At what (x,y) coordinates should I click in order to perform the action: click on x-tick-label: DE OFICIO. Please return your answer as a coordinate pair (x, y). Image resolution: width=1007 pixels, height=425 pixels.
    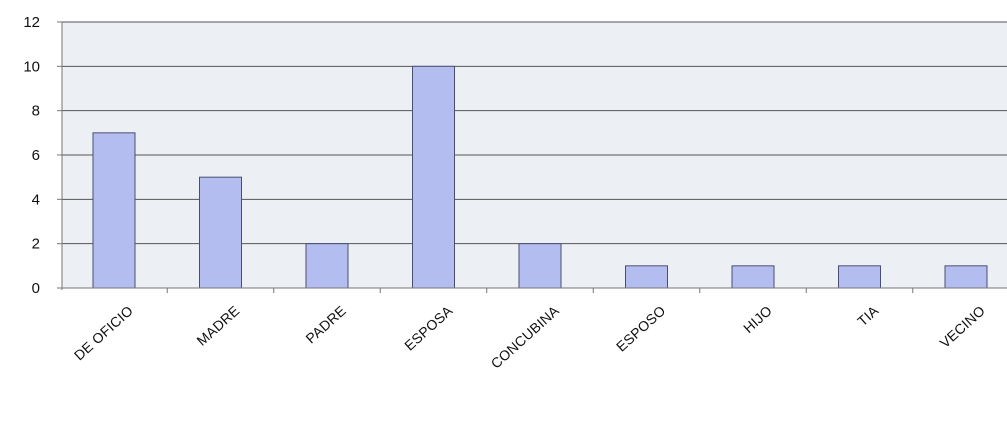
    Looking at the image, I should click on (103, 332).